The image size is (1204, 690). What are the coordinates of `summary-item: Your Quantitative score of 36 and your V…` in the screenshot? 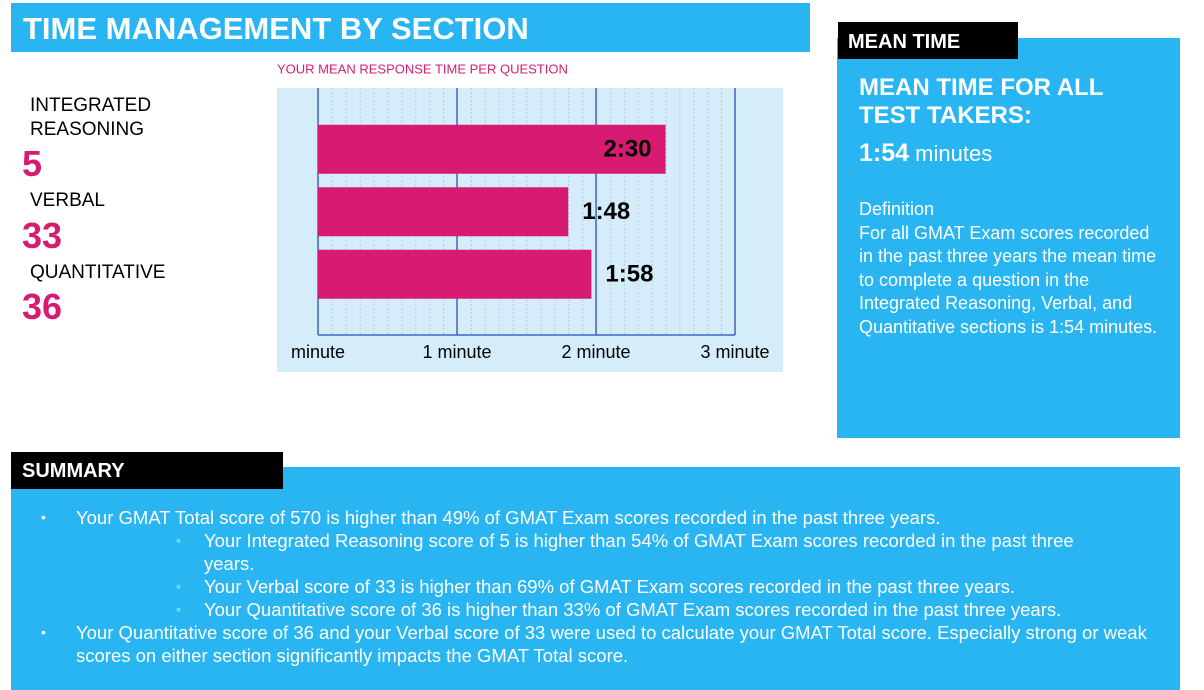 It's located at (595, 644).